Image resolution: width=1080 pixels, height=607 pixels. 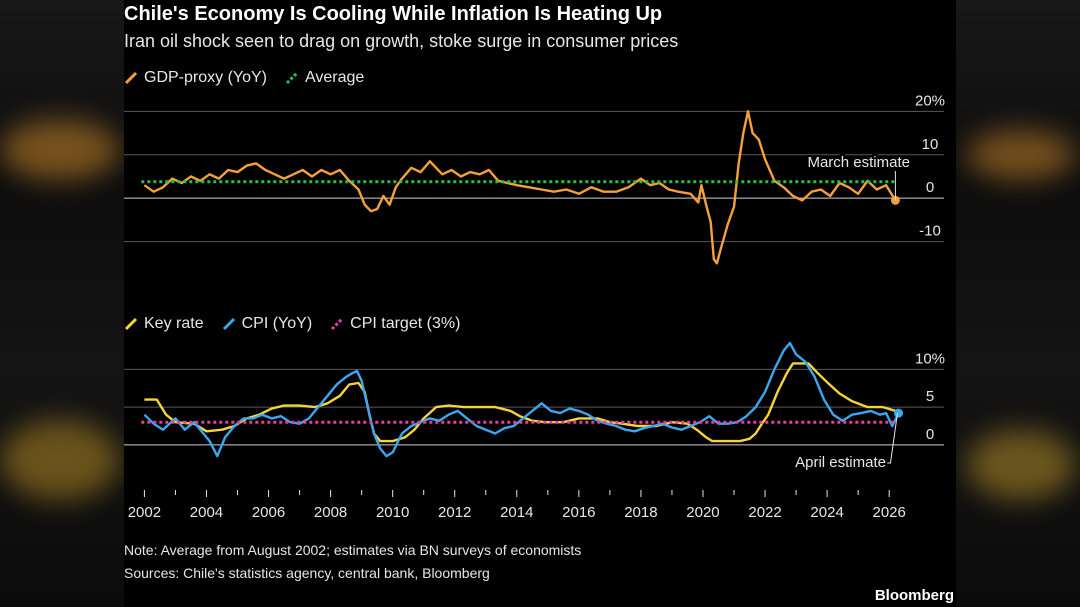 What do you see at coordinates (898, 413) in the screenshot?
I see `estimate-marker` at bounding box center [898, 413].